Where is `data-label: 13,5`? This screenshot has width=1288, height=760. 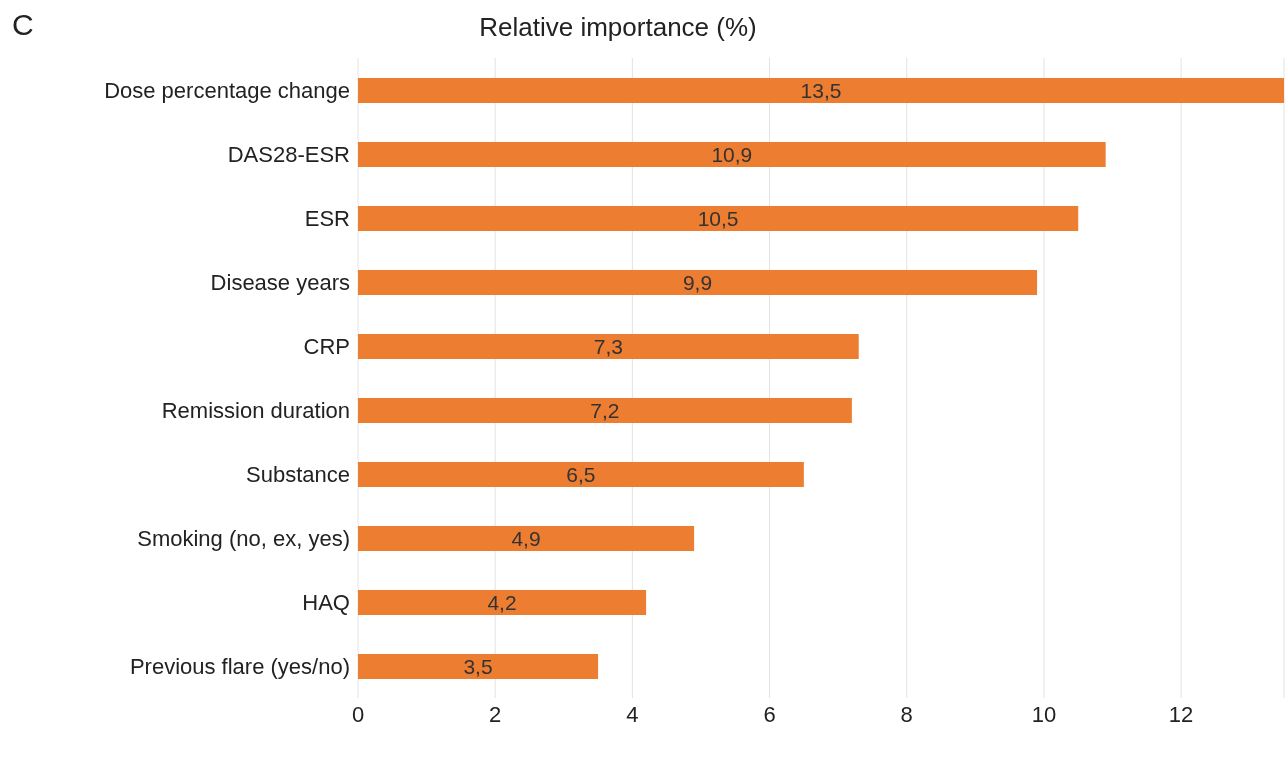
data-label: 13,5 is located at coordinates (821, 90).